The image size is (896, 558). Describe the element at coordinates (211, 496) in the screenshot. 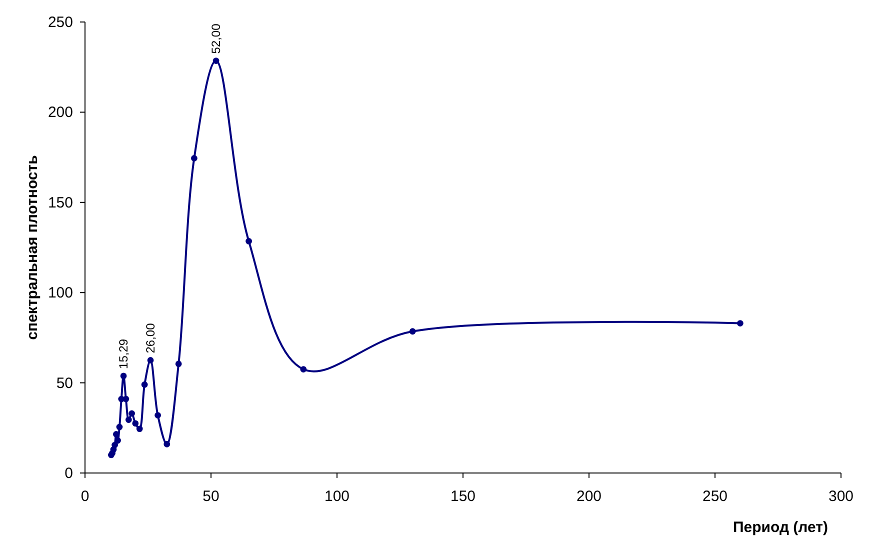

I see `x-tick-label: 50` at that location.